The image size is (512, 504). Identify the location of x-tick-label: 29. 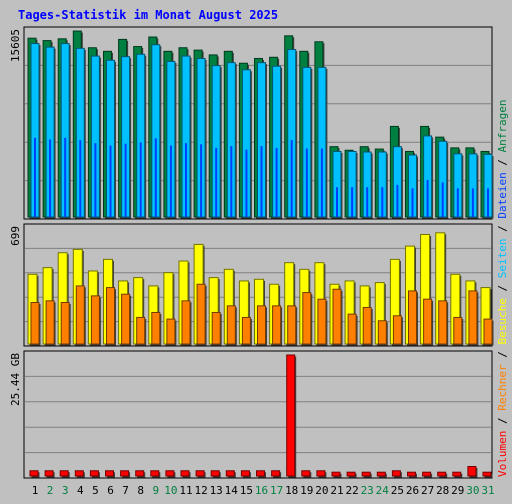
(457, 490).